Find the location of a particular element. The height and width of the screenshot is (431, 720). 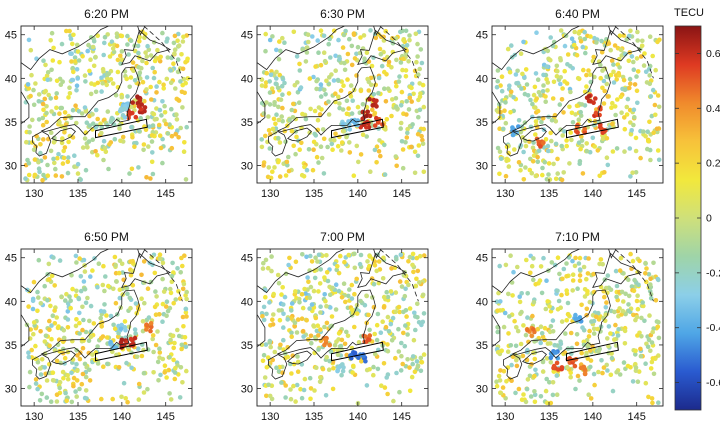

x-tick-label: 130 is located at coordinates (270, 417).